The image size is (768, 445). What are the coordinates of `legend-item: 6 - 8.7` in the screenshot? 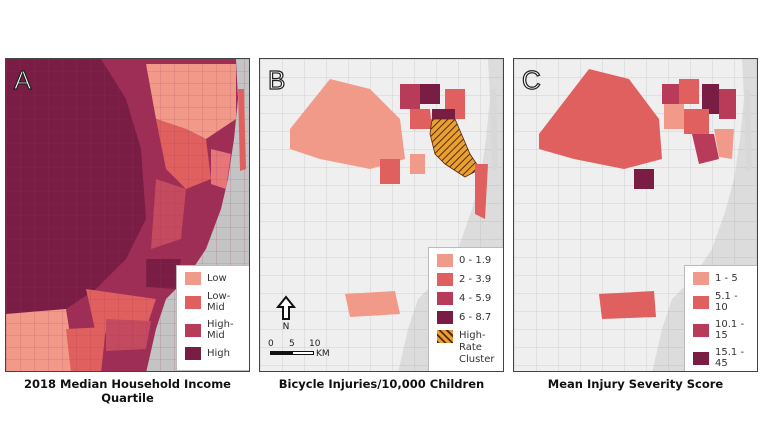 It's located at (468, 317).